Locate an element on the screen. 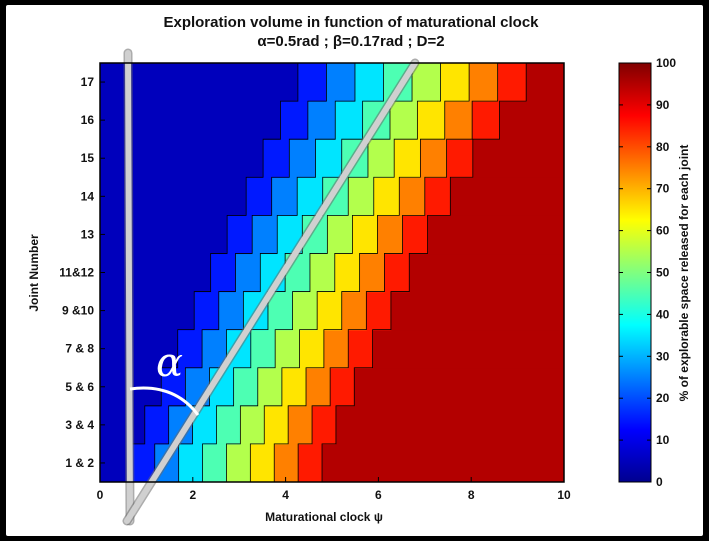  x-axis: 0 2 4 6 8 10 is located at coordinates (334, 489).